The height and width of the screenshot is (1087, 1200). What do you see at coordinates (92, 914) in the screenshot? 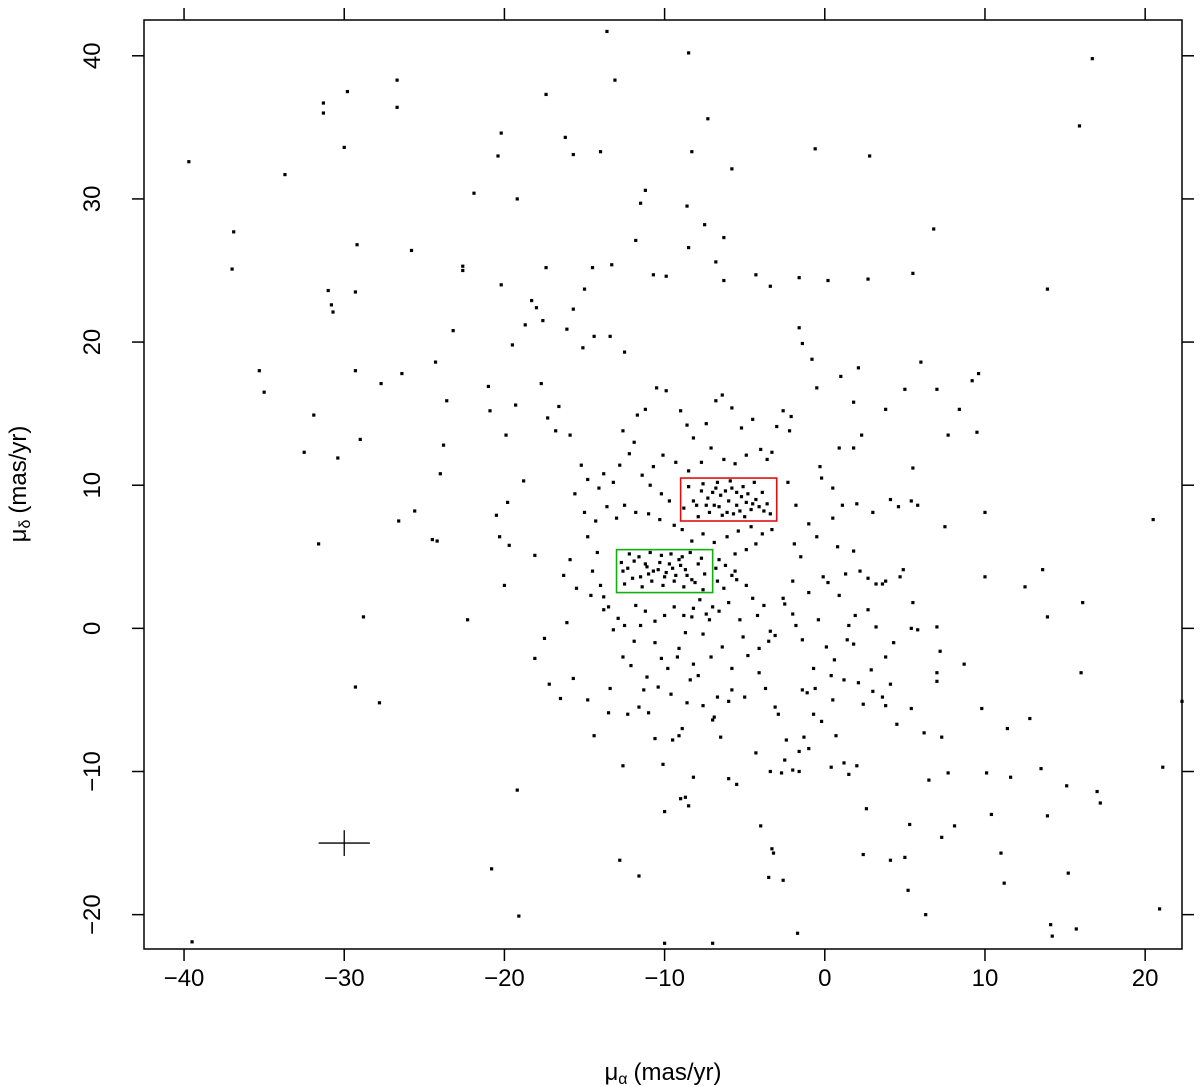
I see `y-tick-label: −20` at bounding box center [92, 914].